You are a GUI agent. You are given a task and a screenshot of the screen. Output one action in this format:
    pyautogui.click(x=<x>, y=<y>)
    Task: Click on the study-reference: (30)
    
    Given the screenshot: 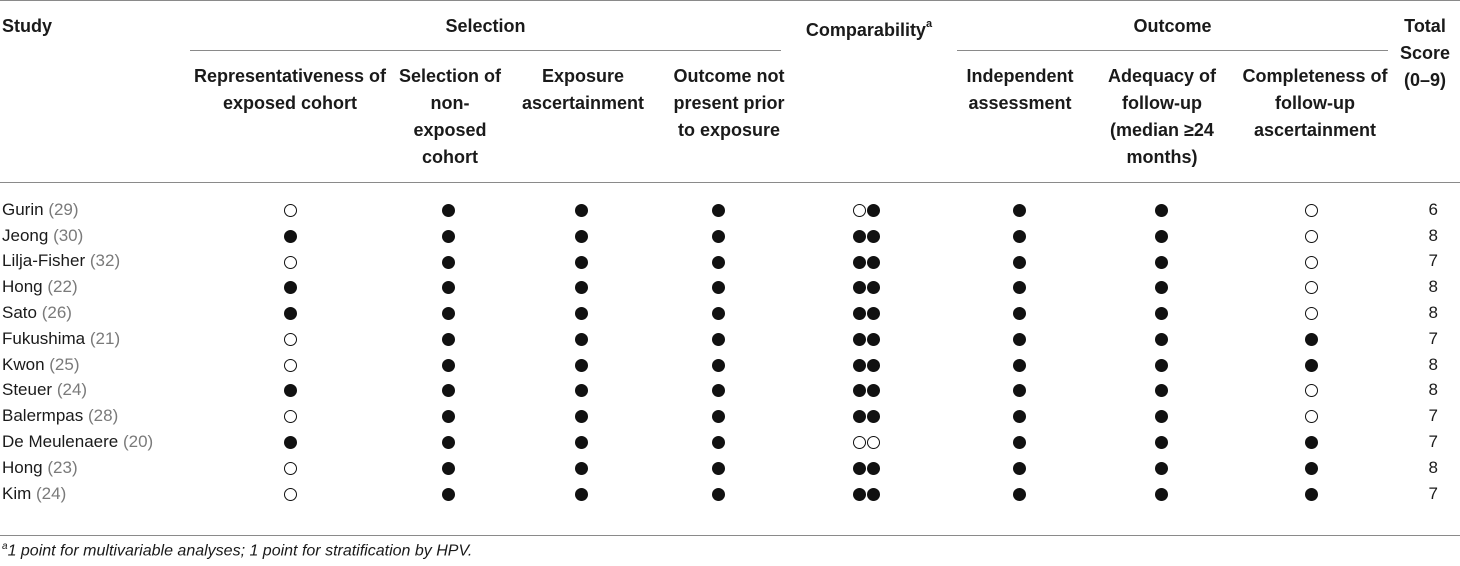 What is the action you would take?
    pyautogui.click(x=68, y=235)
    